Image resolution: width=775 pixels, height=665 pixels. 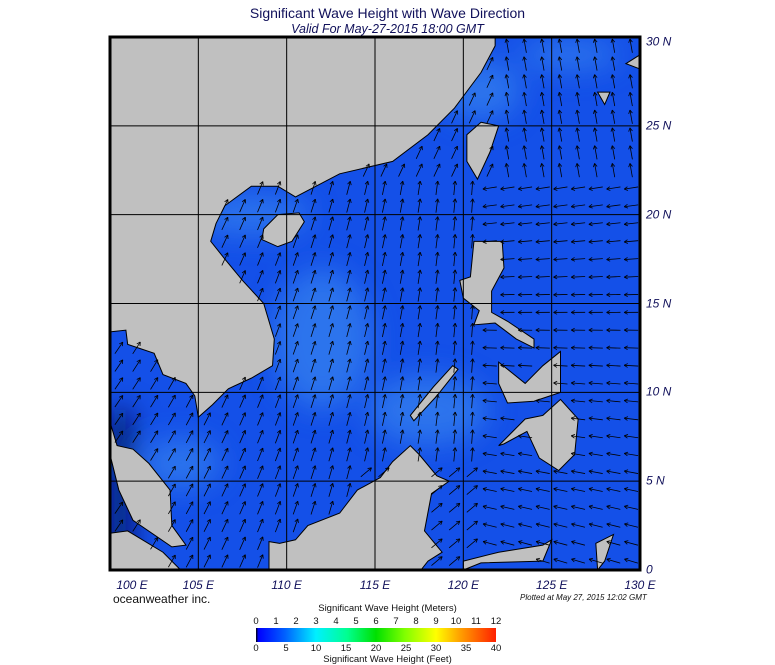 What do you see at coordinates (256, 621) in the screenshot?
I see `colorbar-meters-tick: 0` at bounding box center [256, 621].